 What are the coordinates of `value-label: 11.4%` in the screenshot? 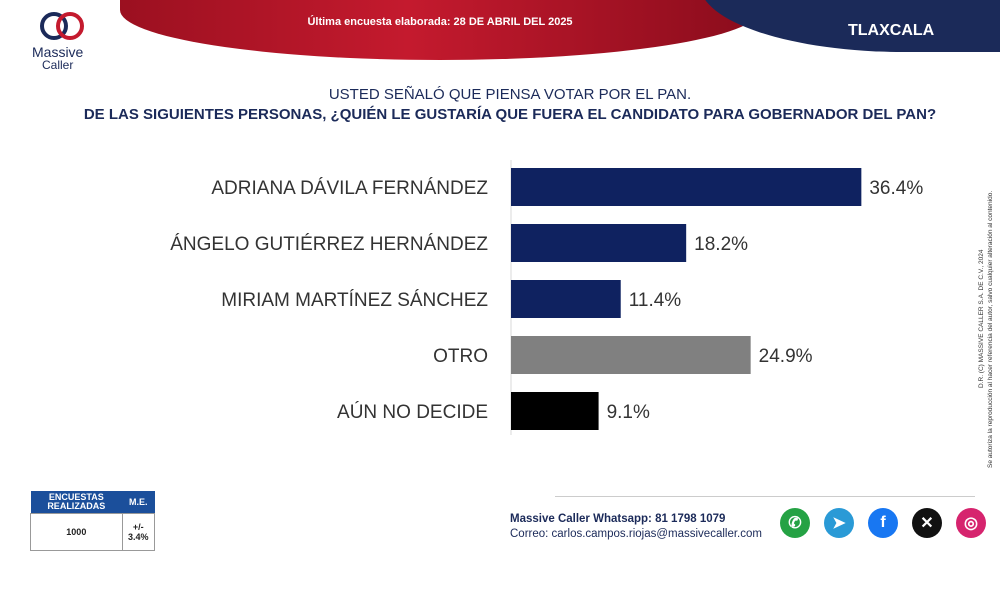 It's located at (655, 300).